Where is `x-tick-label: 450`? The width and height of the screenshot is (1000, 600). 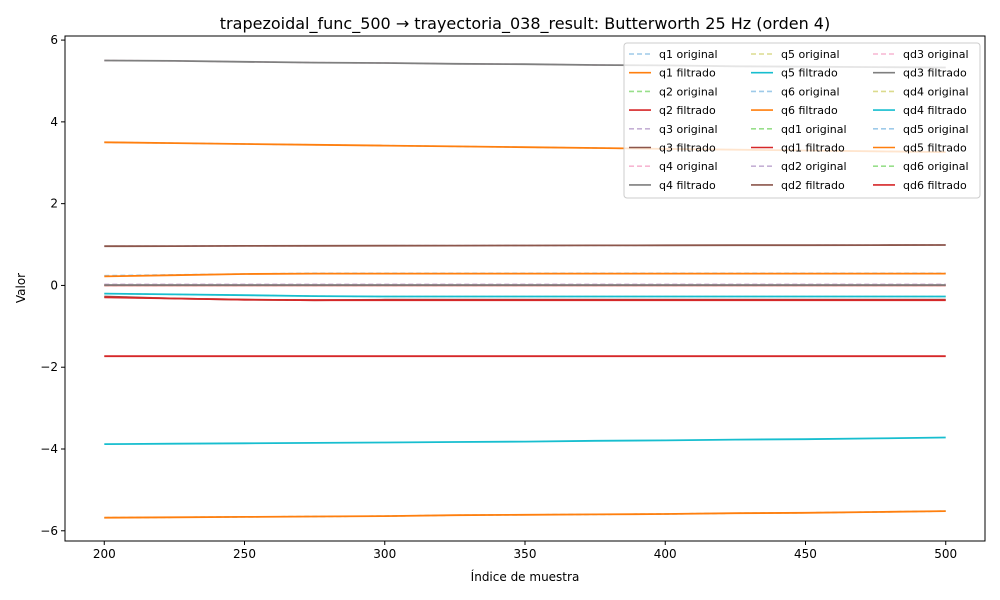 x-tick-label: 450 is located at coordinates (805, 554).